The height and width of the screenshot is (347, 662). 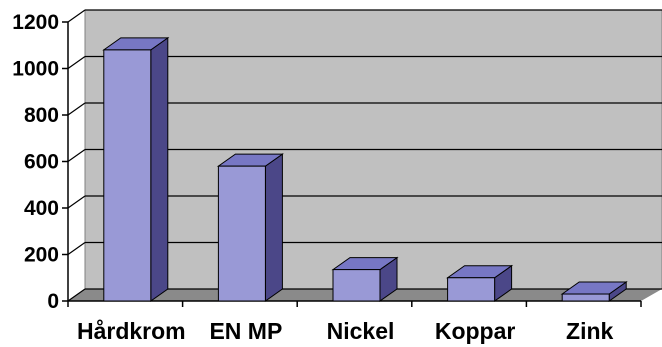 What do you see at coordinates (41, 208) in the screenshot?
I see `y-tick-label: 400` at bounding box center [41, 208].